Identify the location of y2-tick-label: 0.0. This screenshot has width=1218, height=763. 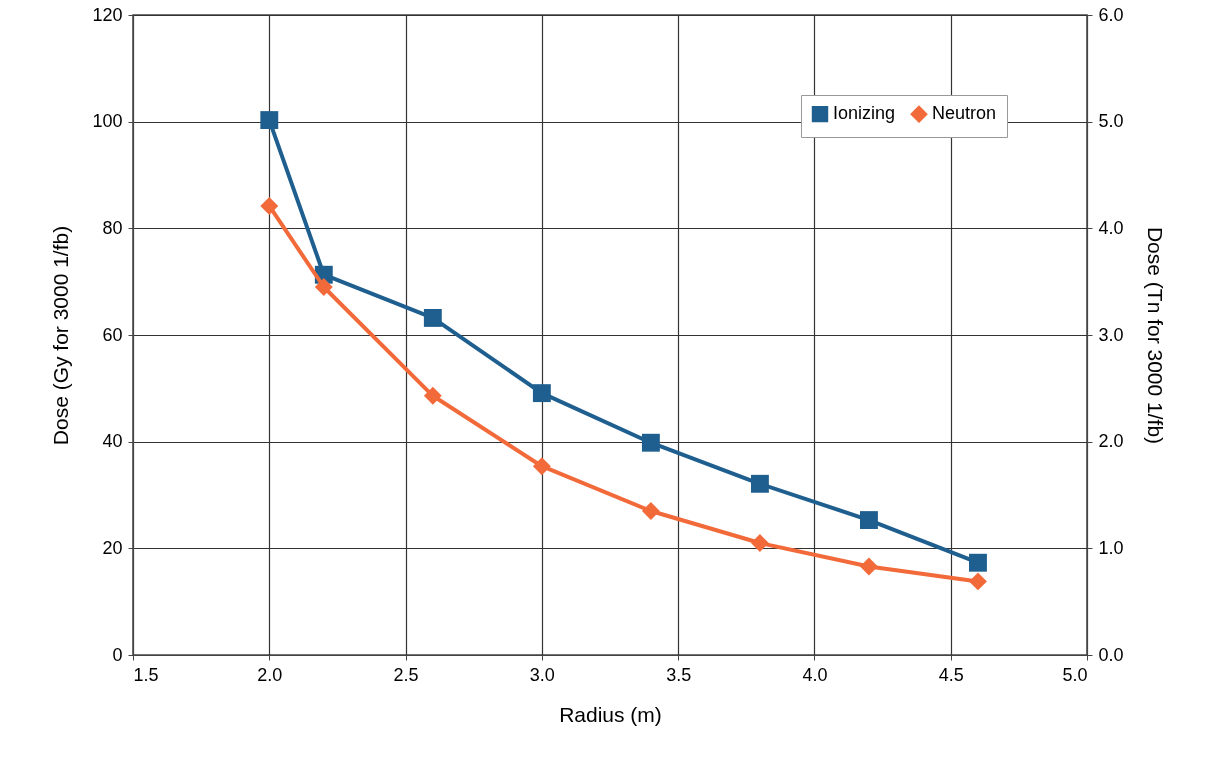
(1111, 654).